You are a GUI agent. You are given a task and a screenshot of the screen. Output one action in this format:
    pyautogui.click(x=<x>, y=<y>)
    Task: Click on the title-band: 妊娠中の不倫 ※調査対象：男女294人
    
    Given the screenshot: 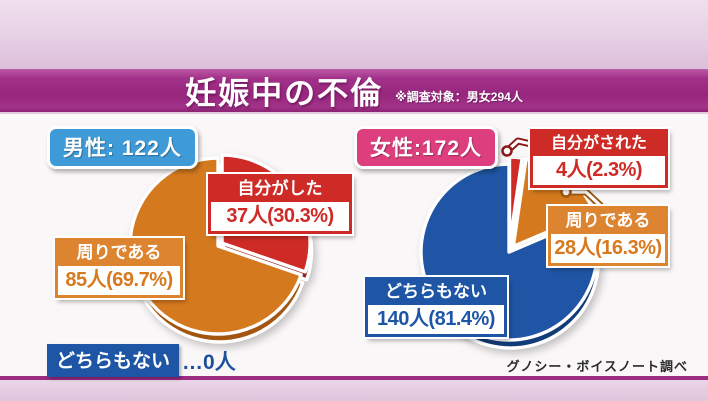 What is the action you would take?
    pyautogui.click(x=354, y=91)
    